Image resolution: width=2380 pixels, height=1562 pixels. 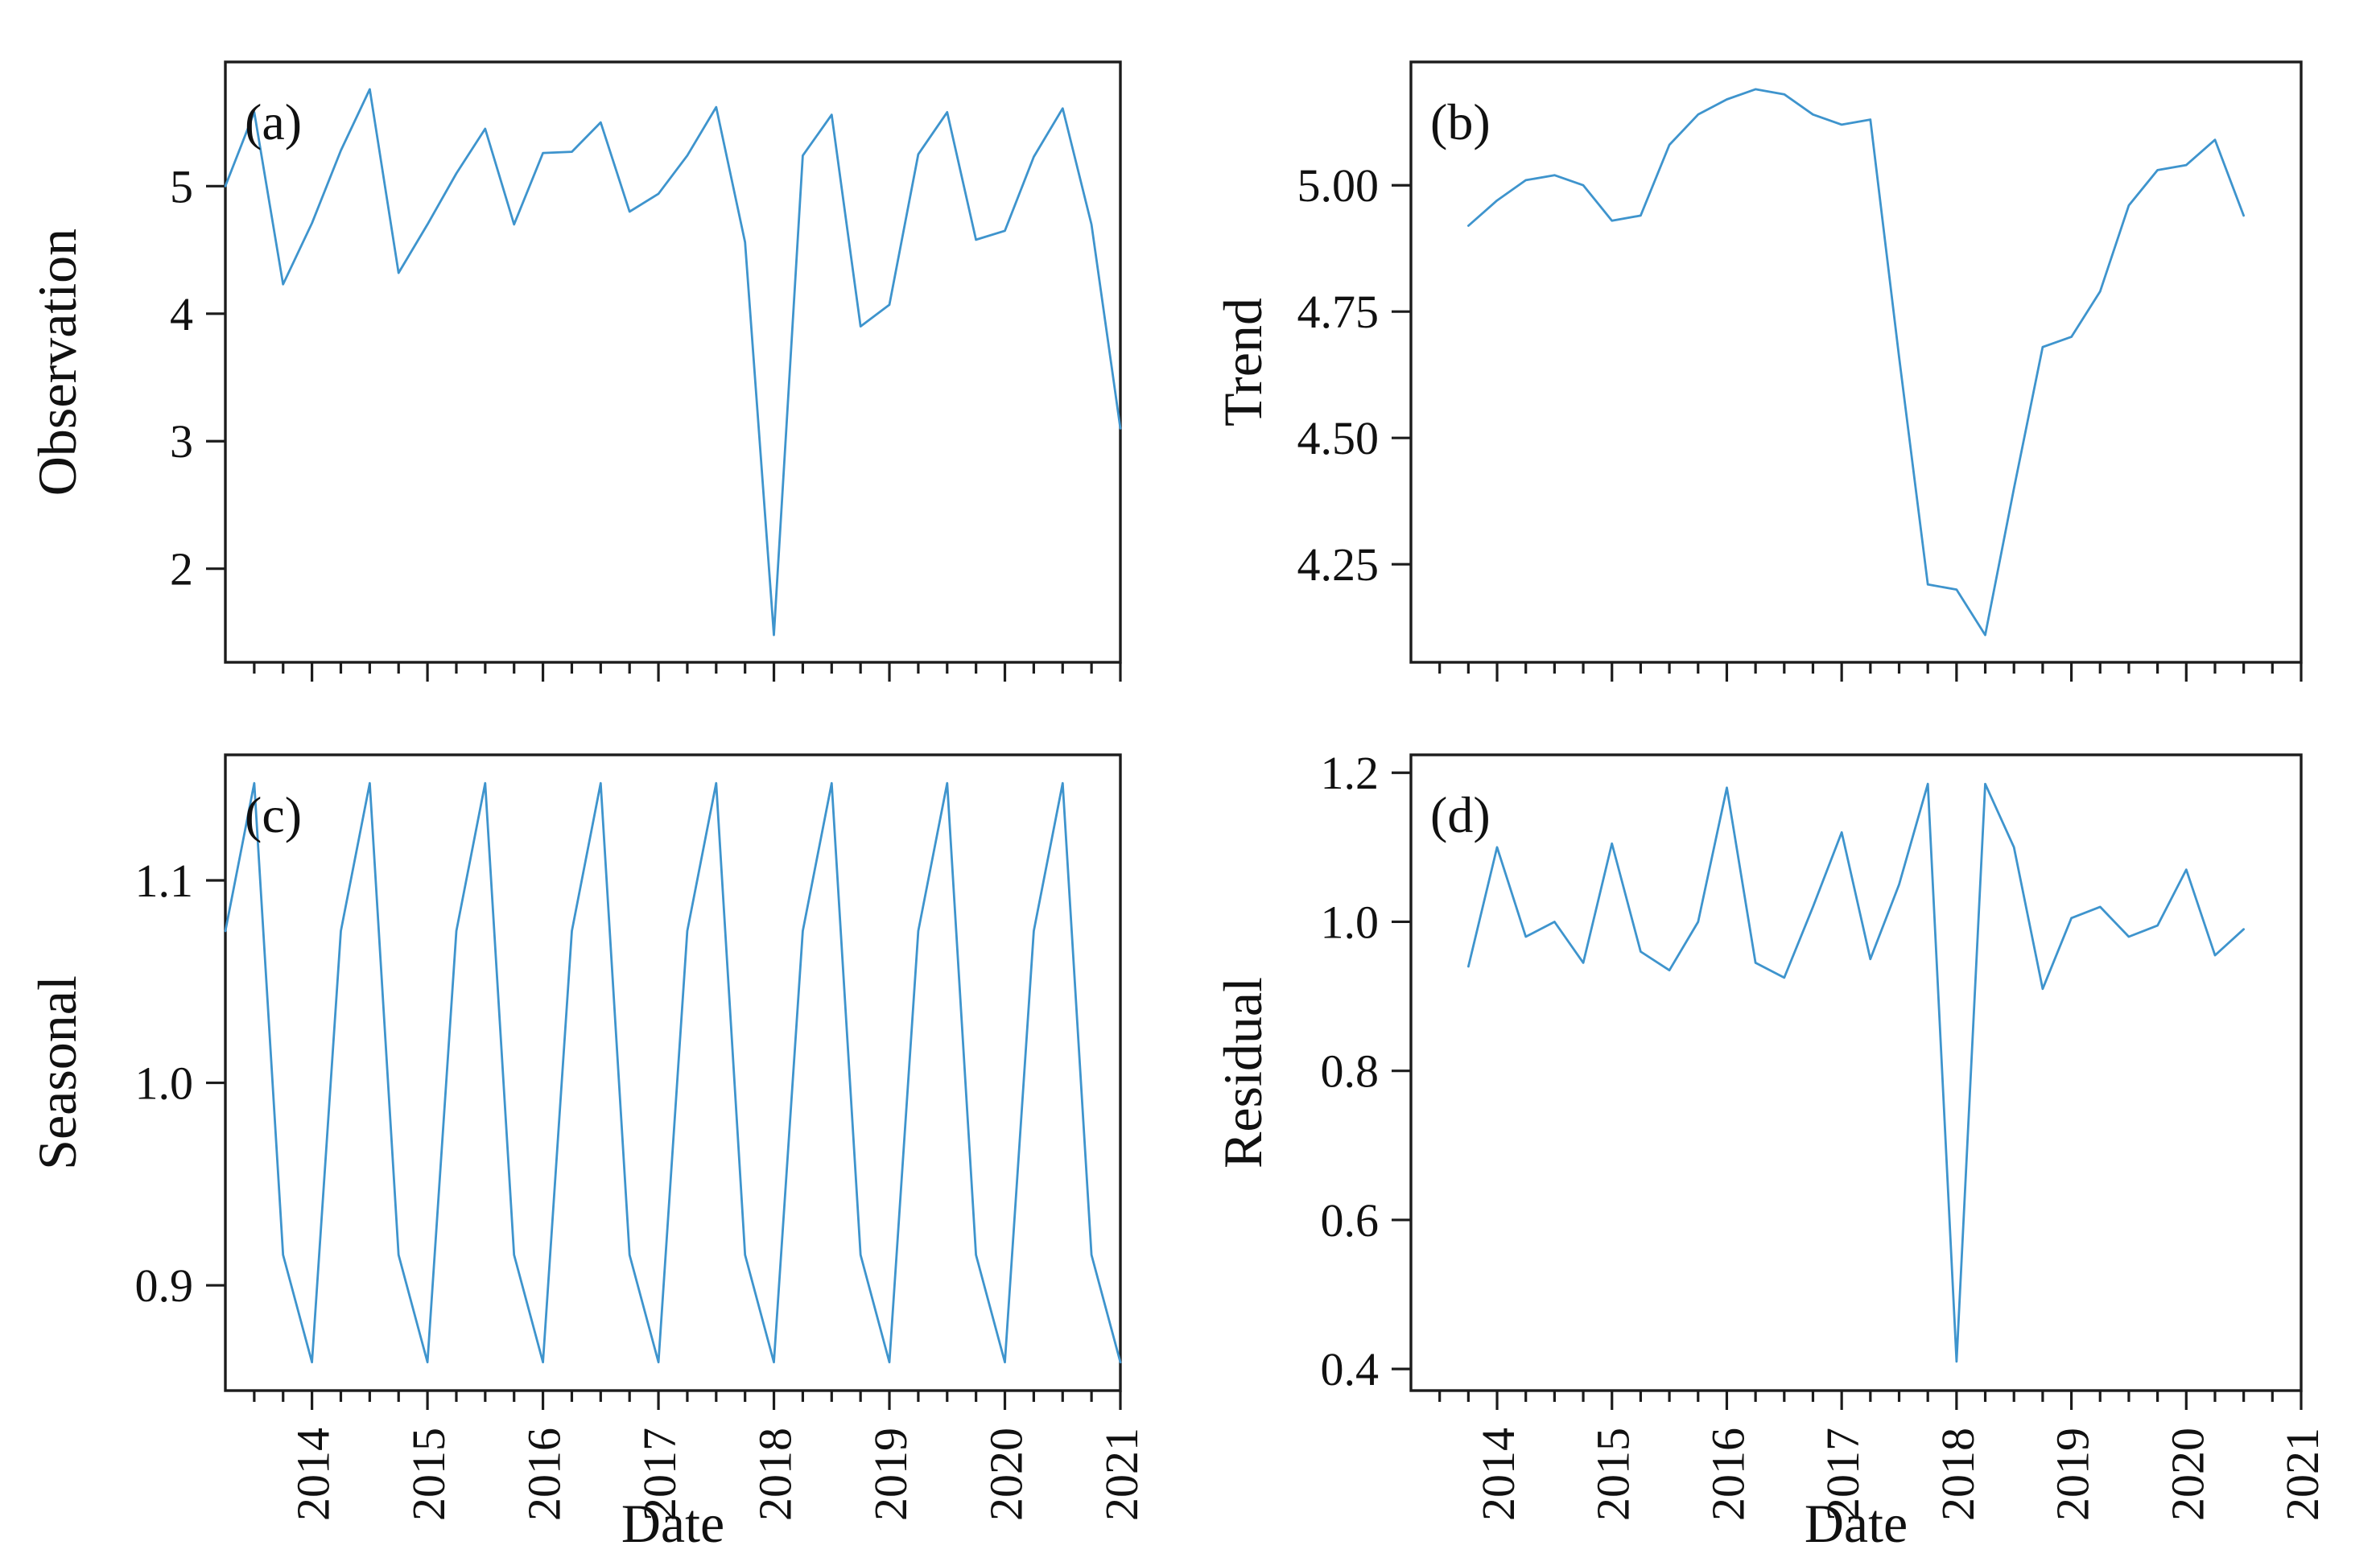 I want to click on series-line-d, so click(x=1856, y=1072).